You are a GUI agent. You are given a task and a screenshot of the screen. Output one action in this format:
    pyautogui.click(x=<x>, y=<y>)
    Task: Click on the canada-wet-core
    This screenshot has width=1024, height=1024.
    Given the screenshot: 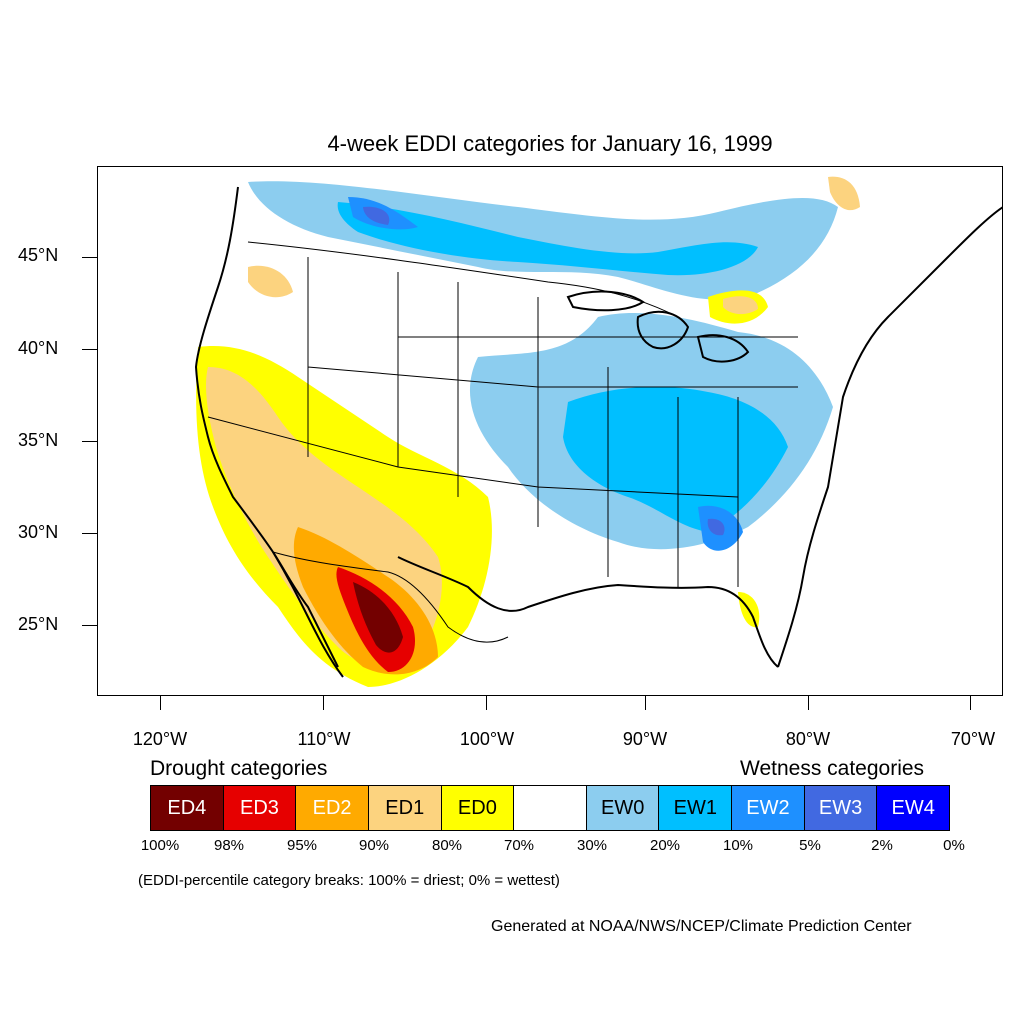 What is the action you would take?
    pyautogui.click(x=547, y=239)
    